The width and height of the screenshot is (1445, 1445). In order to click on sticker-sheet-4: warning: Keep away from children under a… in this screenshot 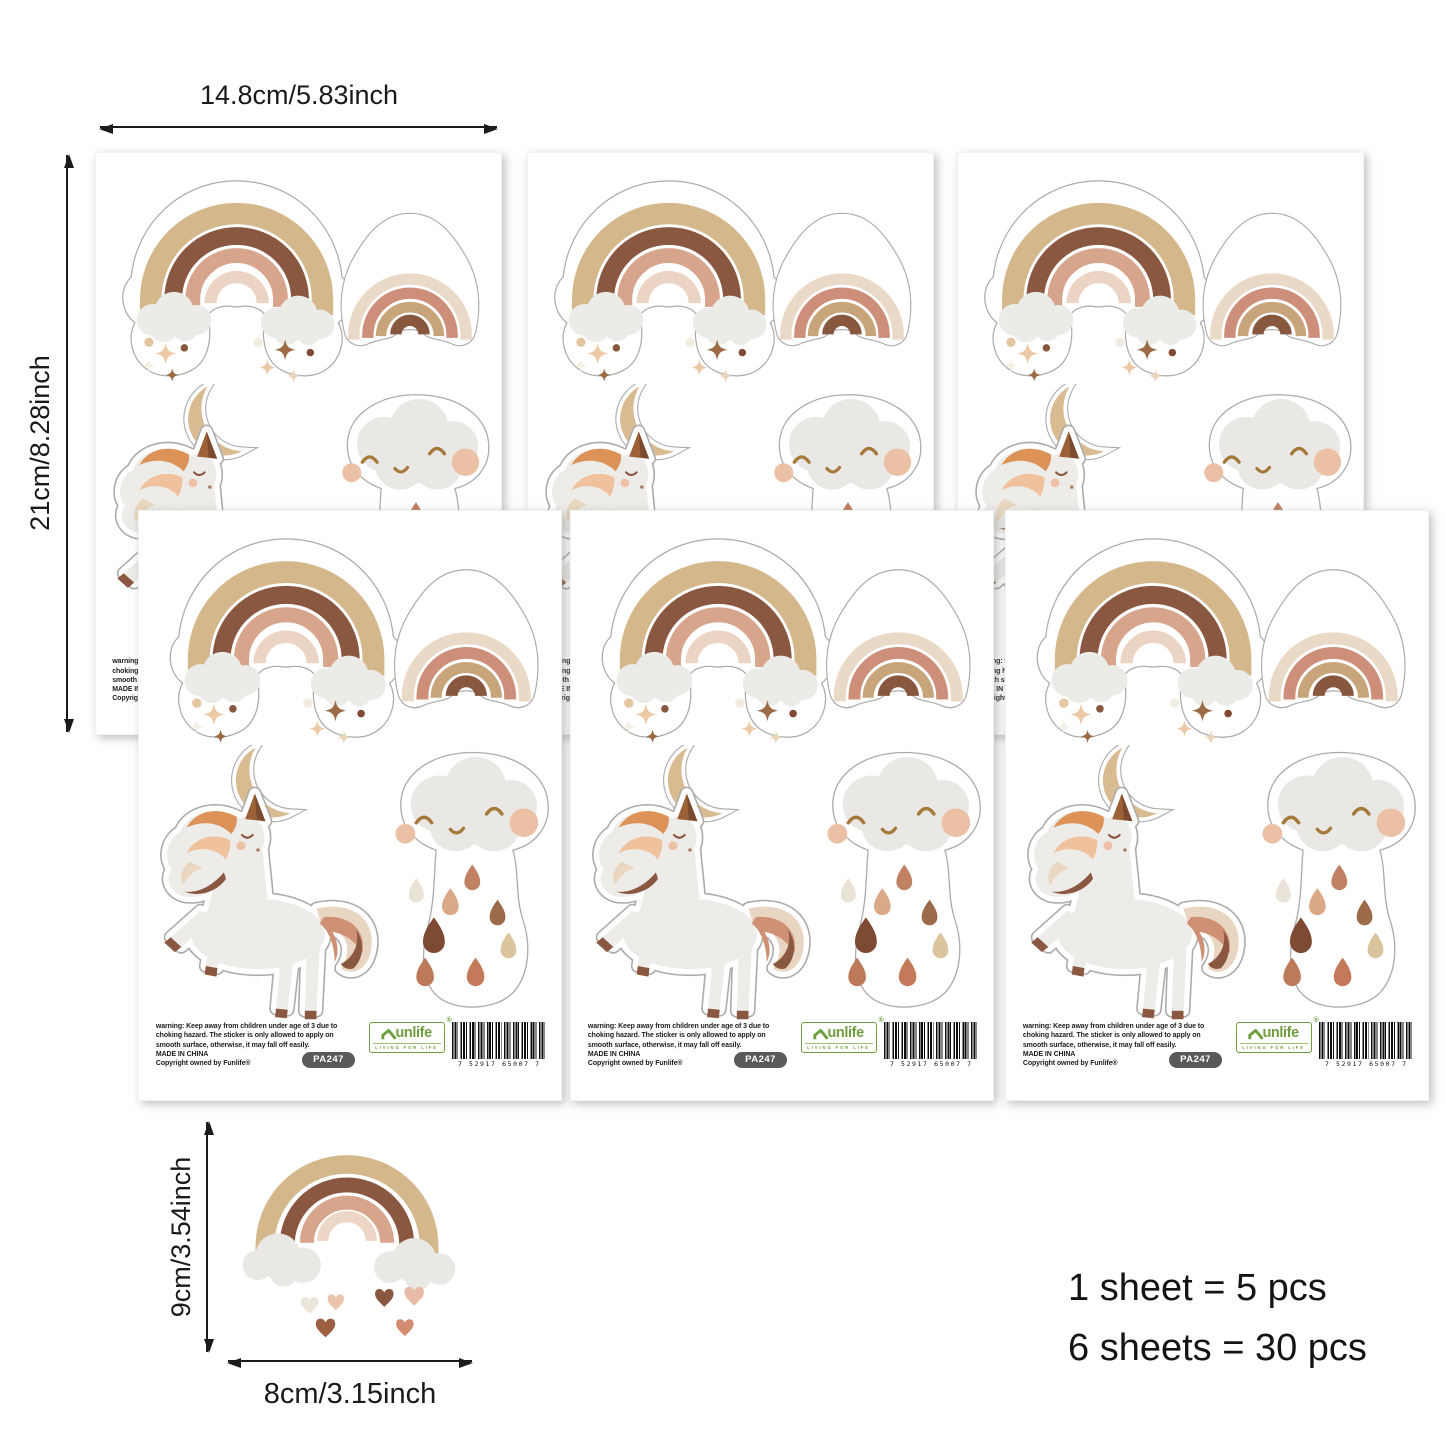, I will do `click(350, 805)`.